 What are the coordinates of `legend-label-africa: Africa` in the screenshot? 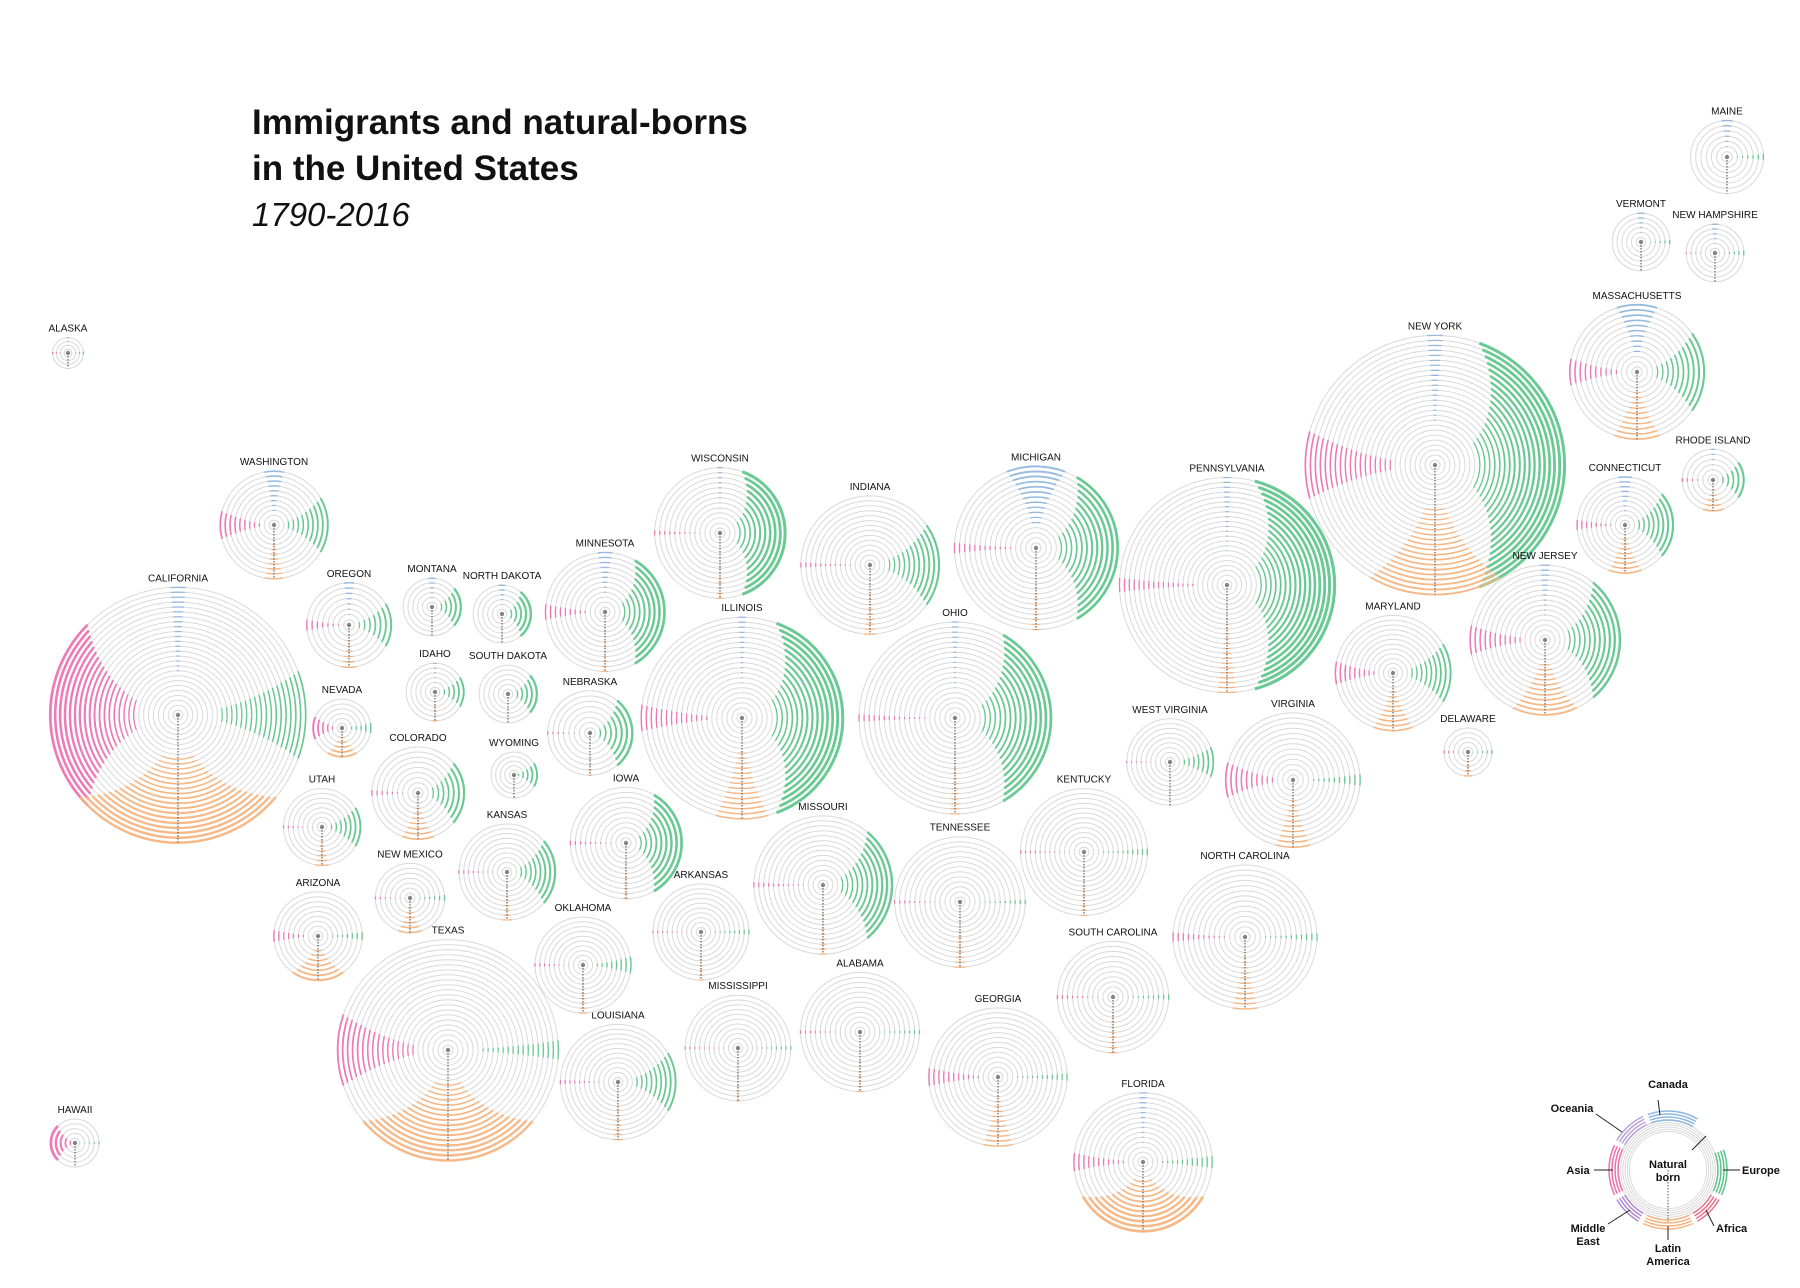 It's located at (1732, 1229).